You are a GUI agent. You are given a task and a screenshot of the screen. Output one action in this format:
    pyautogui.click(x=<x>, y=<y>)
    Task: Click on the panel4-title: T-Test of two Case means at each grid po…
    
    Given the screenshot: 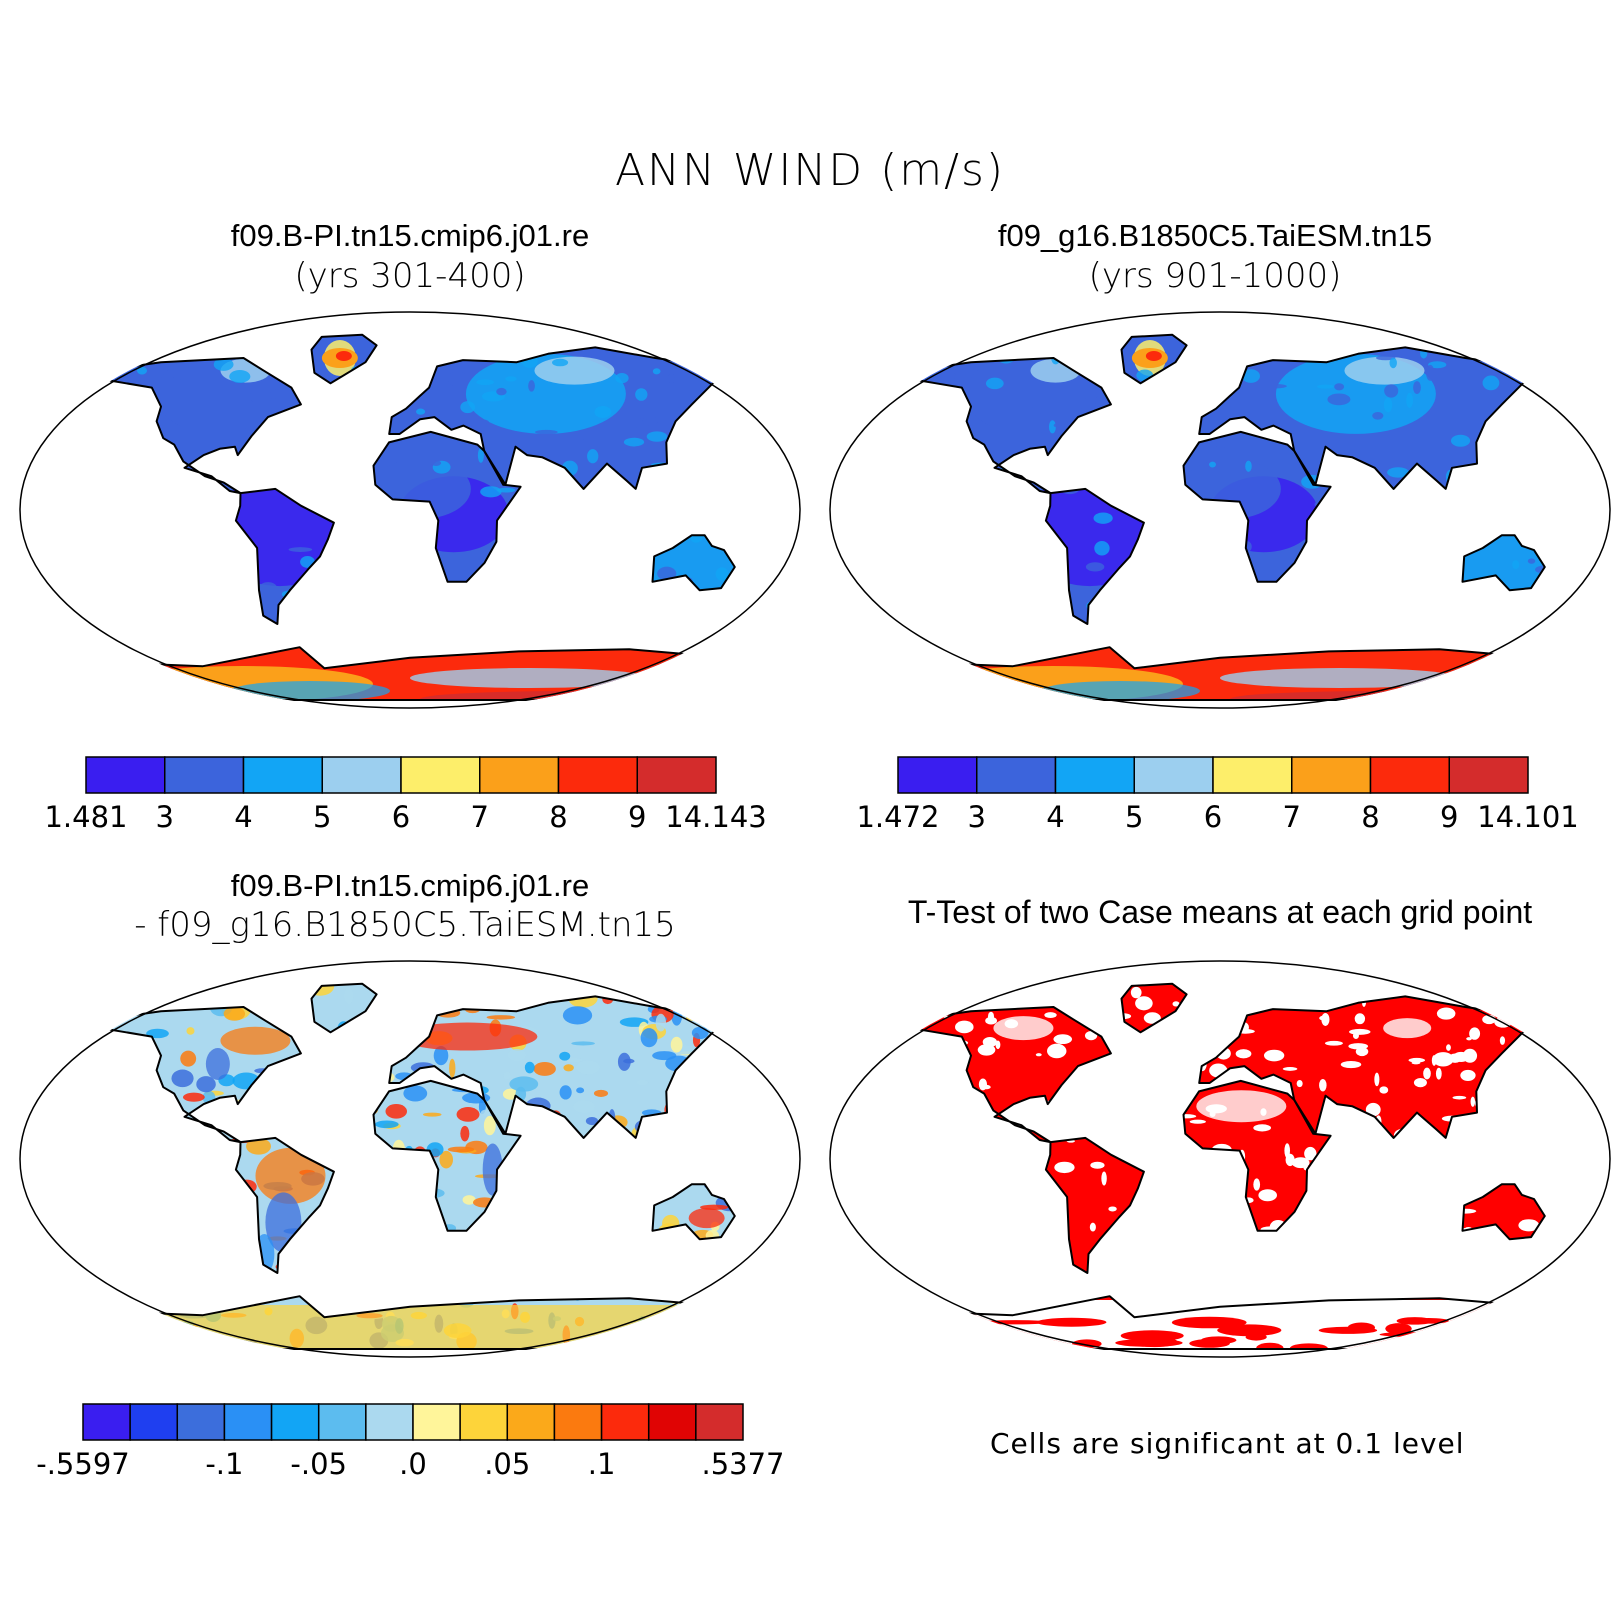 What is the action you would take?
    pyautogui.click(x=1220, y=912)
    